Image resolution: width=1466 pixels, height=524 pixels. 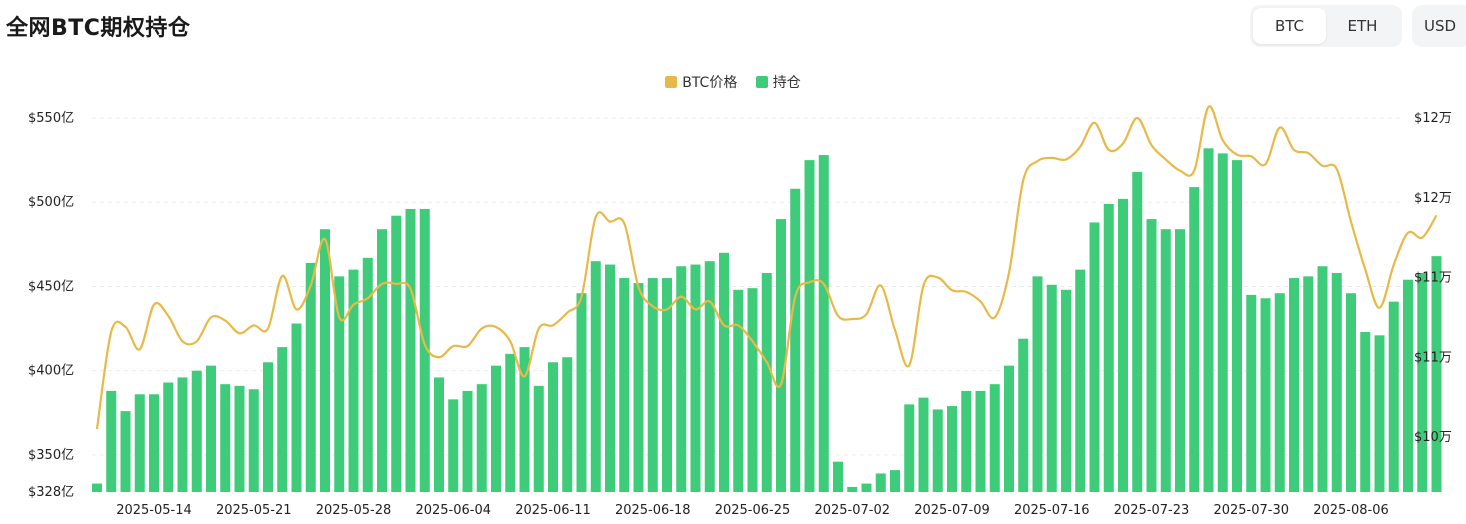 I want to click on eth-toggle-button: ETH, so click(x=1362, y=26).